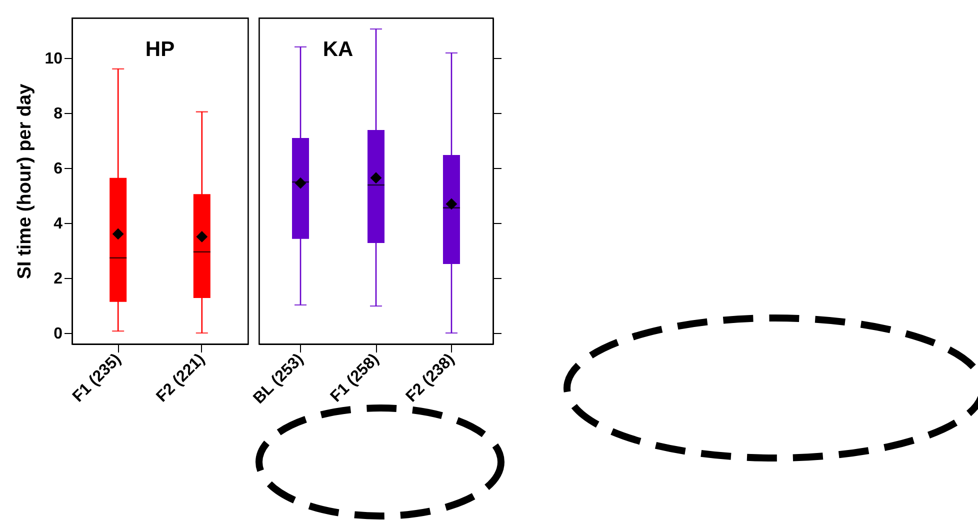 The height and width of the screenshot is (523, 978). Describe the element at coordinates (160, 49) in the screenshot. I see `text: HP` at that location.